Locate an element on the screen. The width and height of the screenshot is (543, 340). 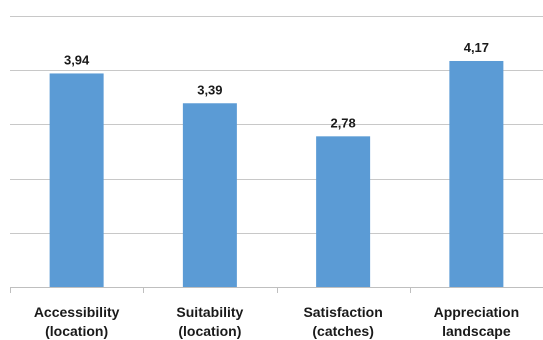
category-label-line: Appreciation is located at coordinates (477, 312).